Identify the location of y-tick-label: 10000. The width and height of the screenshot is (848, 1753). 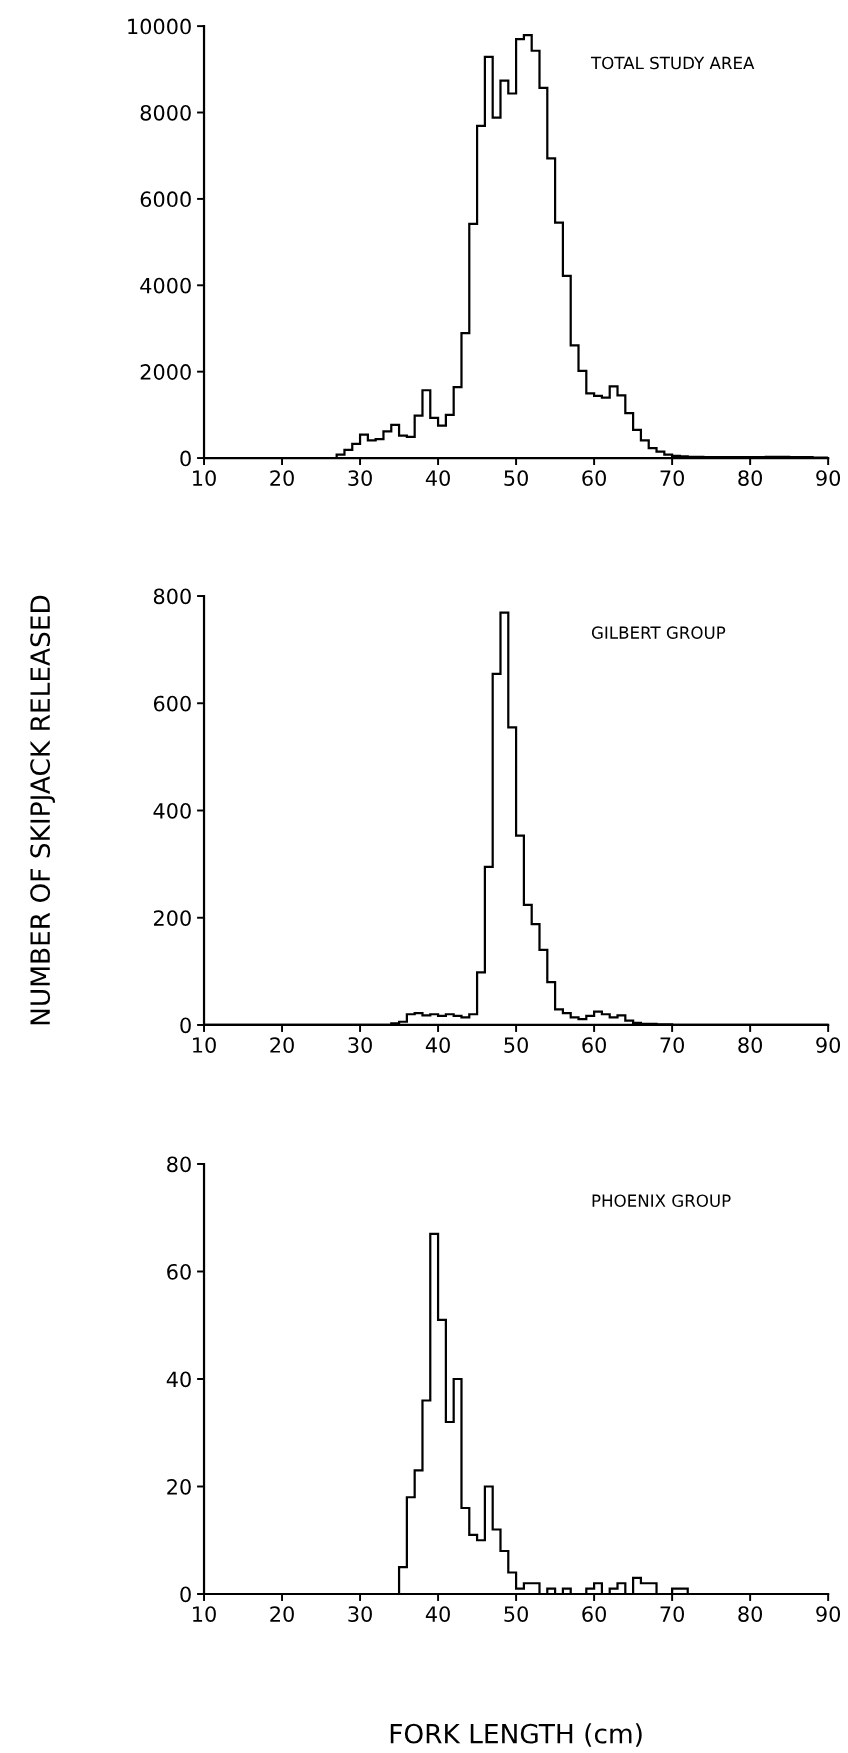
(159, 26).